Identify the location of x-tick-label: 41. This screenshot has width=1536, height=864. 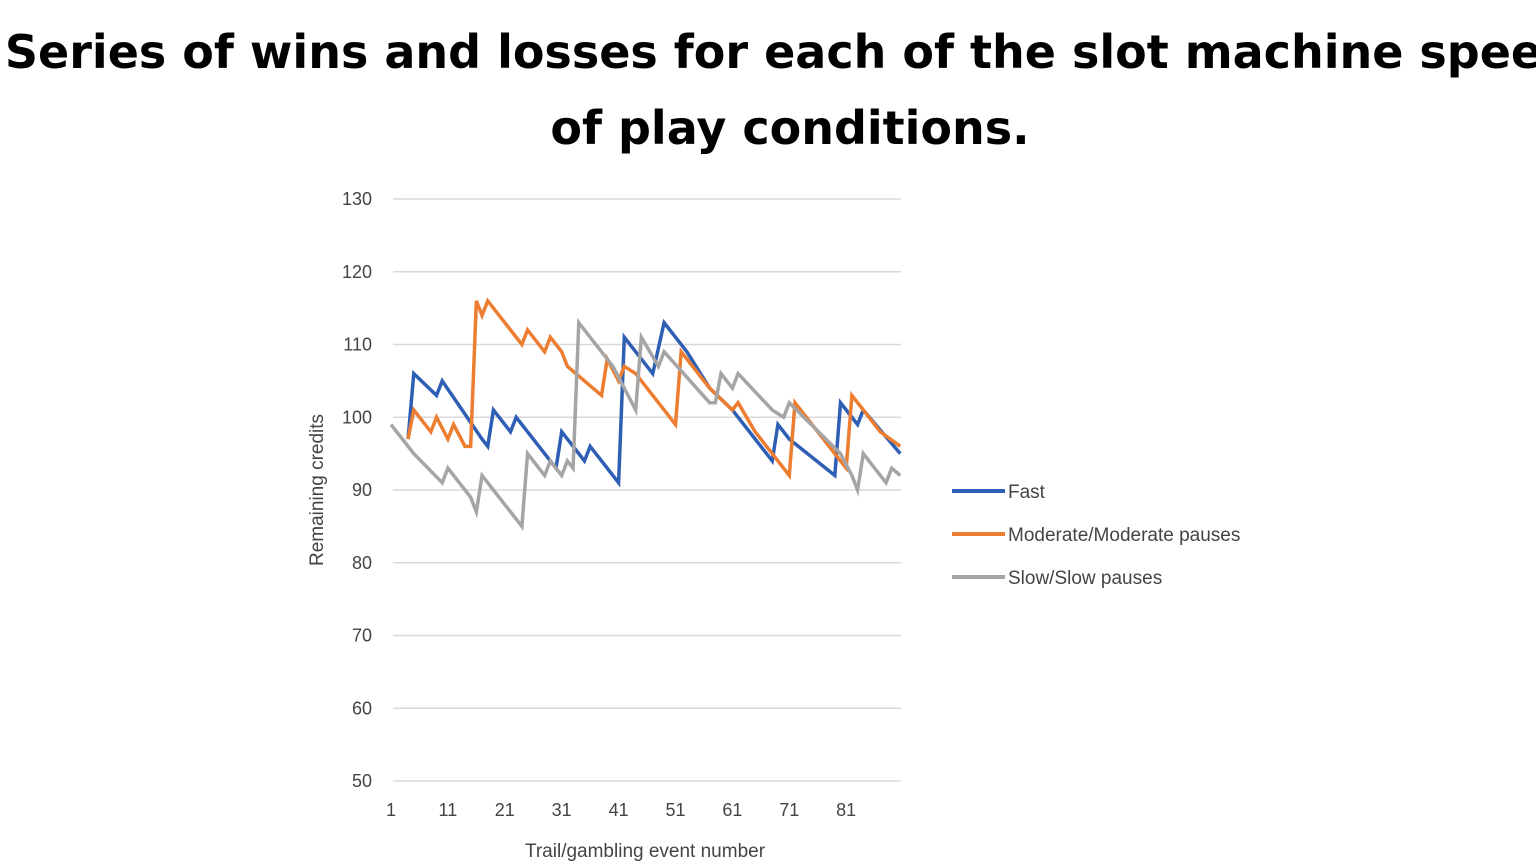
(619, 810).